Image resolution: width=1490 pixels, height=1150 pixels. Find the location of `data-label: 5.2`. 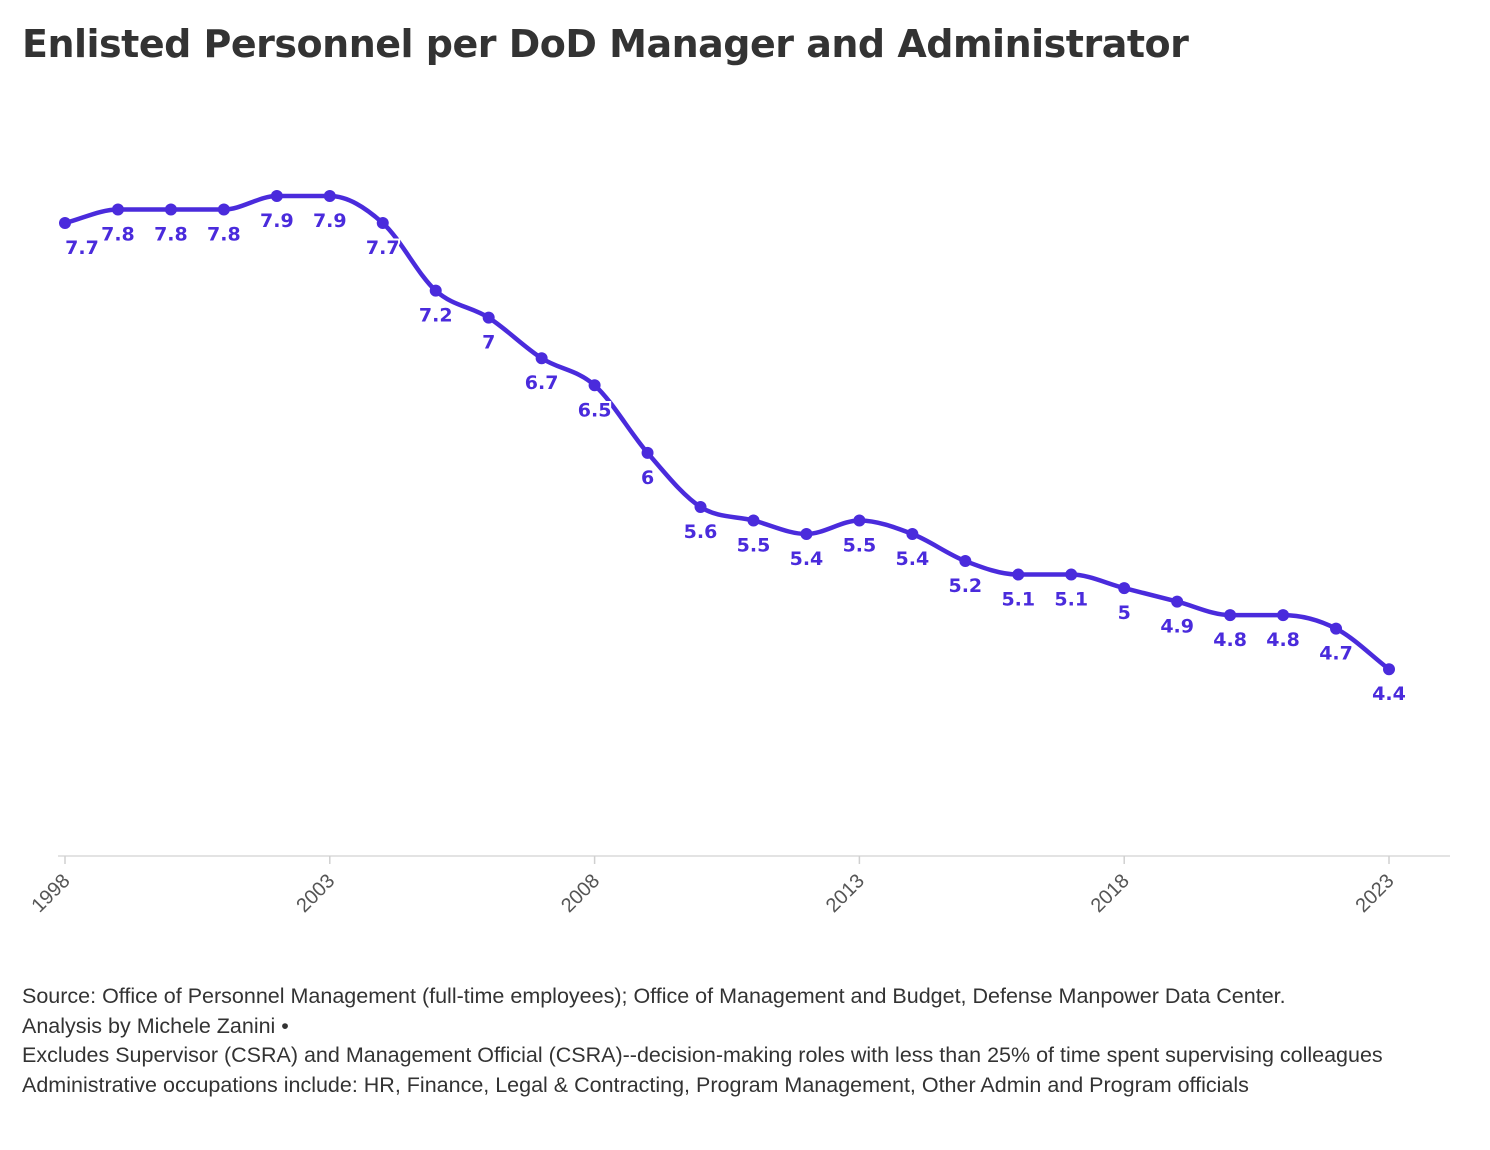

data-label: 5.2 is located at coordinates (965, 586).